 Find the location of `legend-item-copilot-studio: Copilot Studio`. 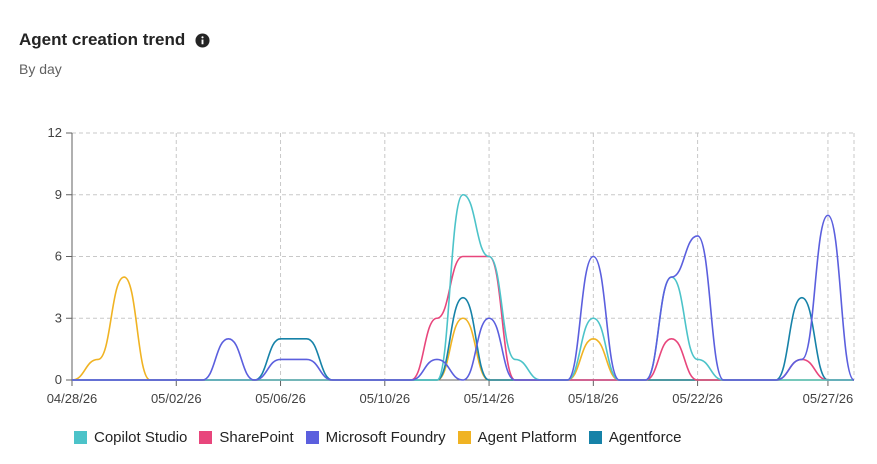

legend-item-copilot-studio: Copilot Studio is located at coordinates (130, 437).